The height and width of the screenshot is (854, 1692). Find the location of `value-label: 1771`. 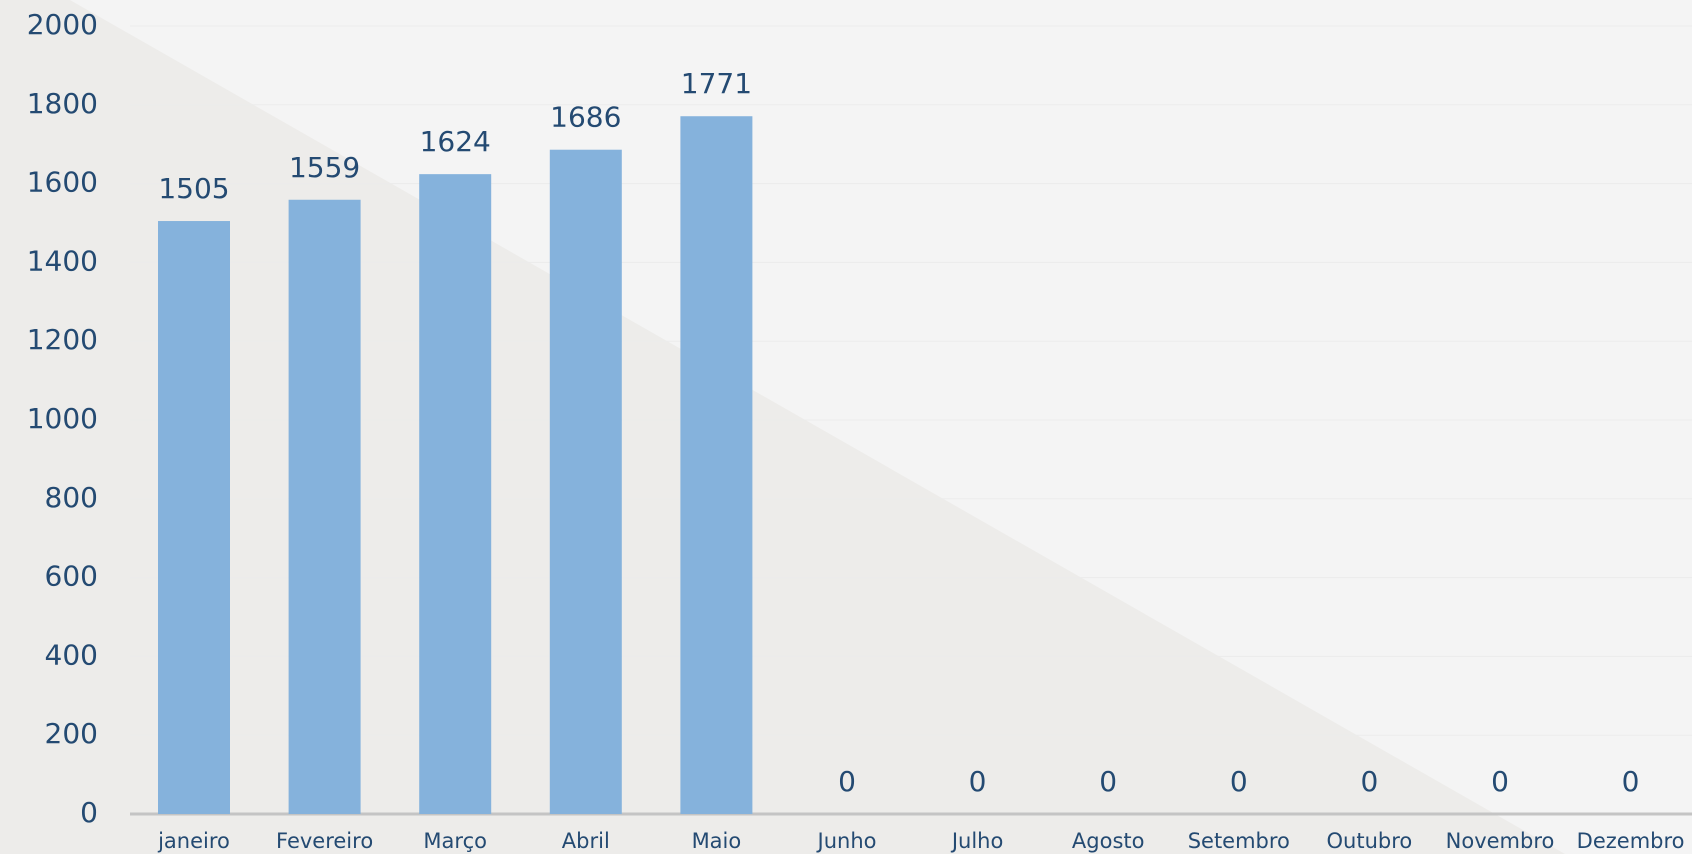

value-label: 1771 is located at coordinates (716, 83).